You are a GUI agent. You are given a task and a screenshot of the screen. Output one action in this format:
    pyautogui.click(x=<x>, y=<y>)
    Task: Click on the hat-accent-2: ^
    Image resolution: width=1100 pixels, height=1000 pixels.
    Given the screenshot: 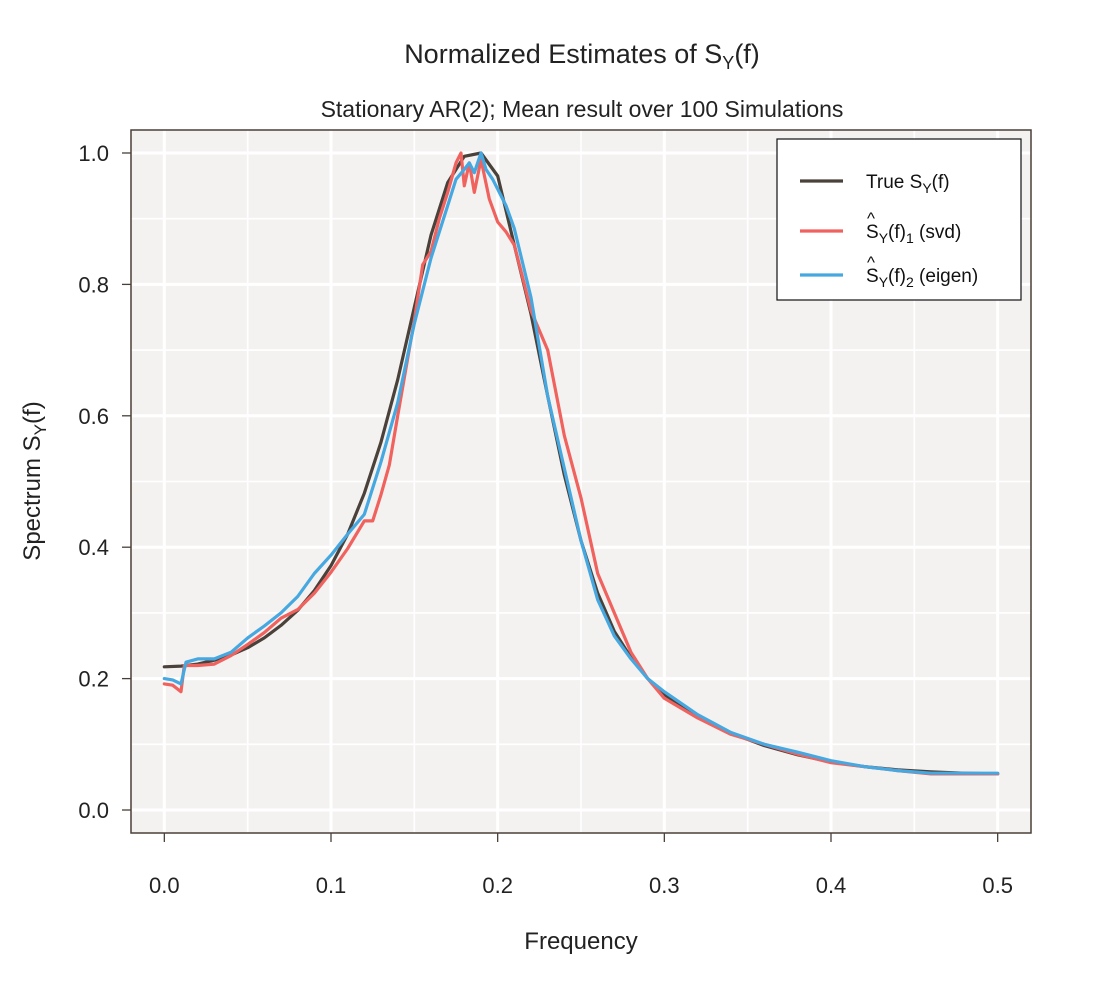 What is the action you would take?
    pyautogui.click(x=871, y=218)
    